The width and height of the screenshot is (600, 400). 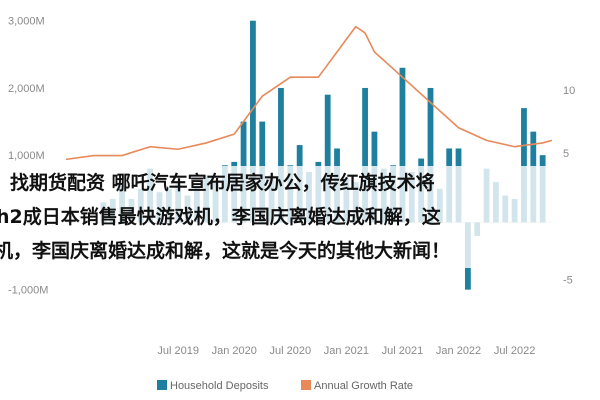 I want to click on left-tick-label: 3,000M, so click(x=26, y=22).